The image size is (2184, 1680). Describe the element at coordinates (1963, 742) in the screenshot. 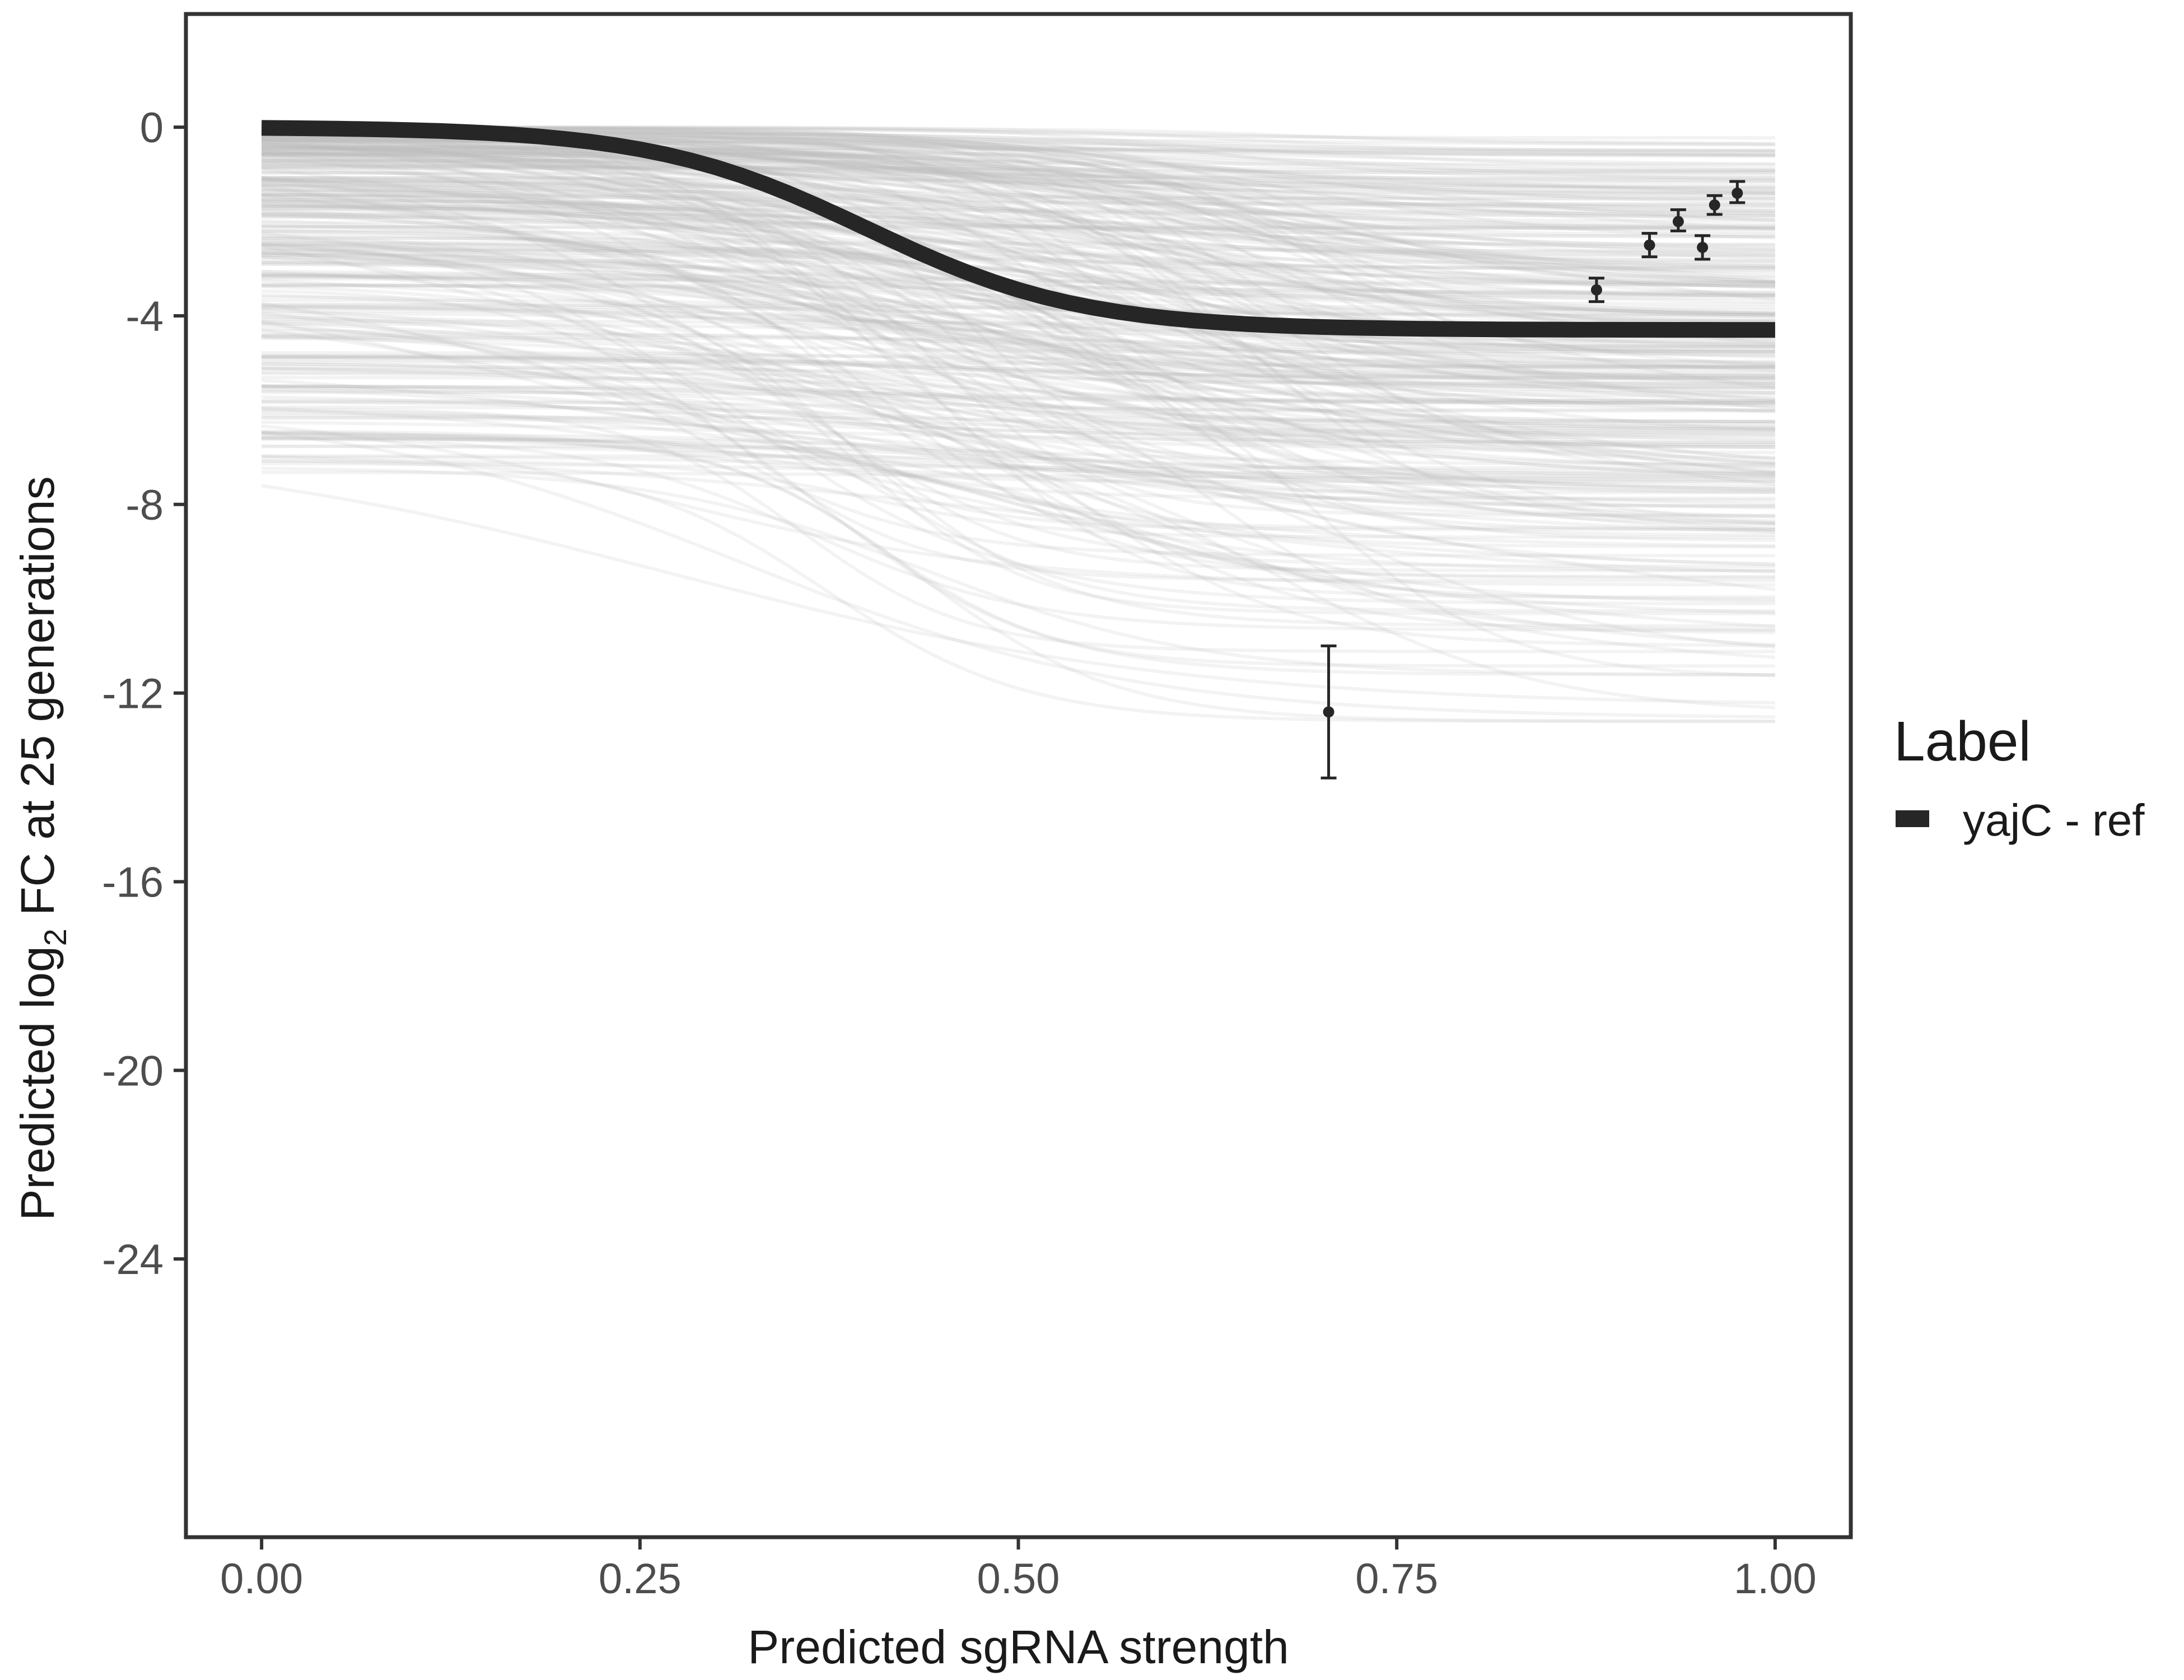

I see `legend-title: Label` at that location.